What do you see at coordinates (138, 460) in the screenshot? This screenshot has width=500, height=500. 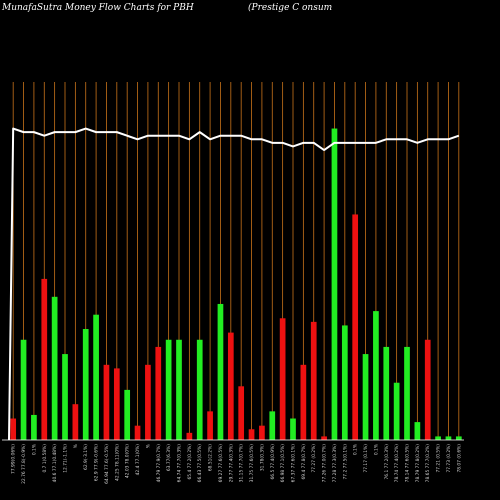 I see `x-tick-label: 42.4 77.1(0%)` at bounding box center [138, 460].